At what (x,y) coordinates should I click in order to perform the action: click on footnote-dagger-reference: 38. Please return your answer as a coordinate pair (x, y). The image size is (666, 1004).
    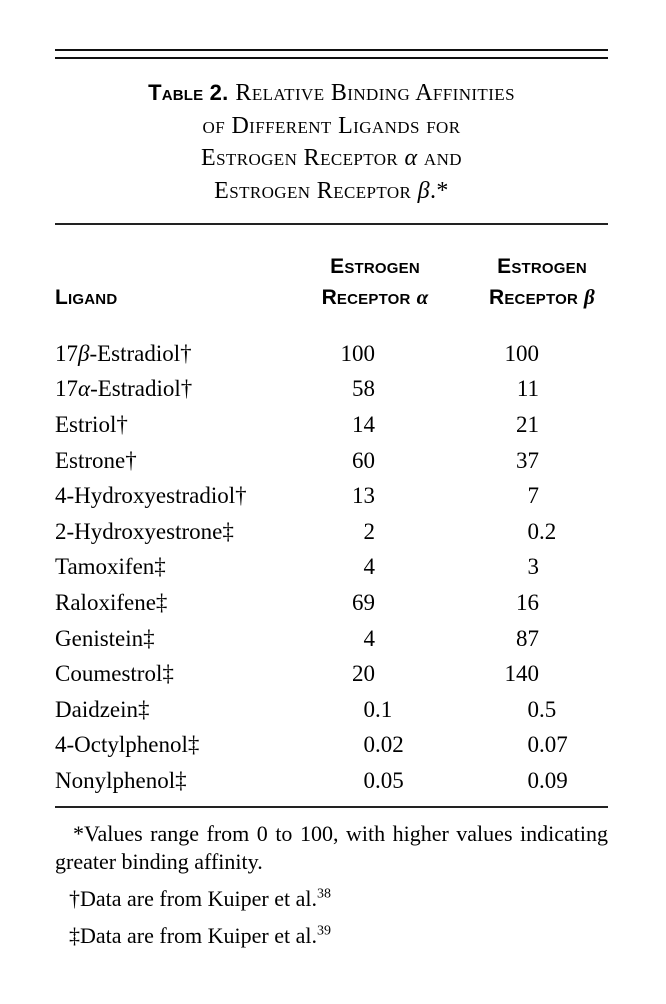
    Looking at the image, I should click on (324, 894).